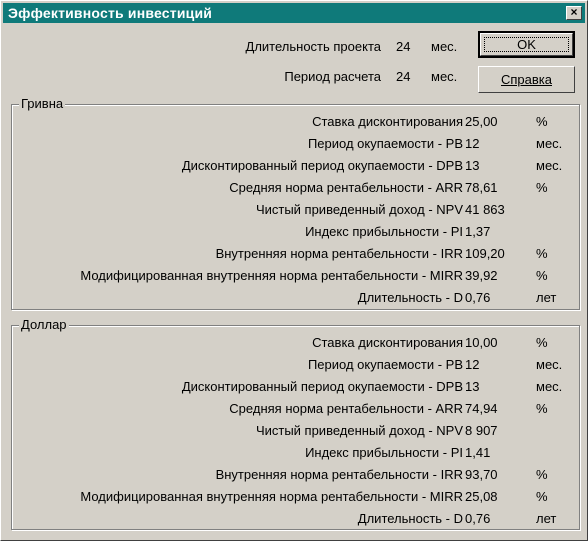 This screenshot has width=588, height=541. What do you see at coordinates (295, 124) in the screenshot?
I see `metric-row: Ставка дисконтирования 25,00%` at bounding box center [295, 124].